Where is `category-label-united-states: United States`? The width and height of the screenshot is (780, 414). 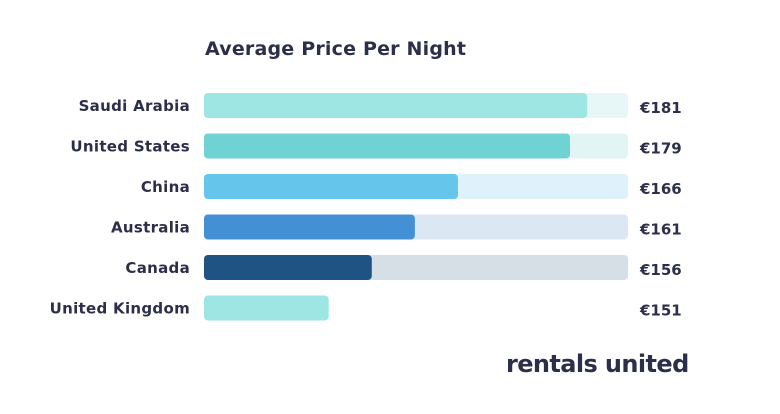
category-label-united-states: United States is located at coordinates (130, 147).